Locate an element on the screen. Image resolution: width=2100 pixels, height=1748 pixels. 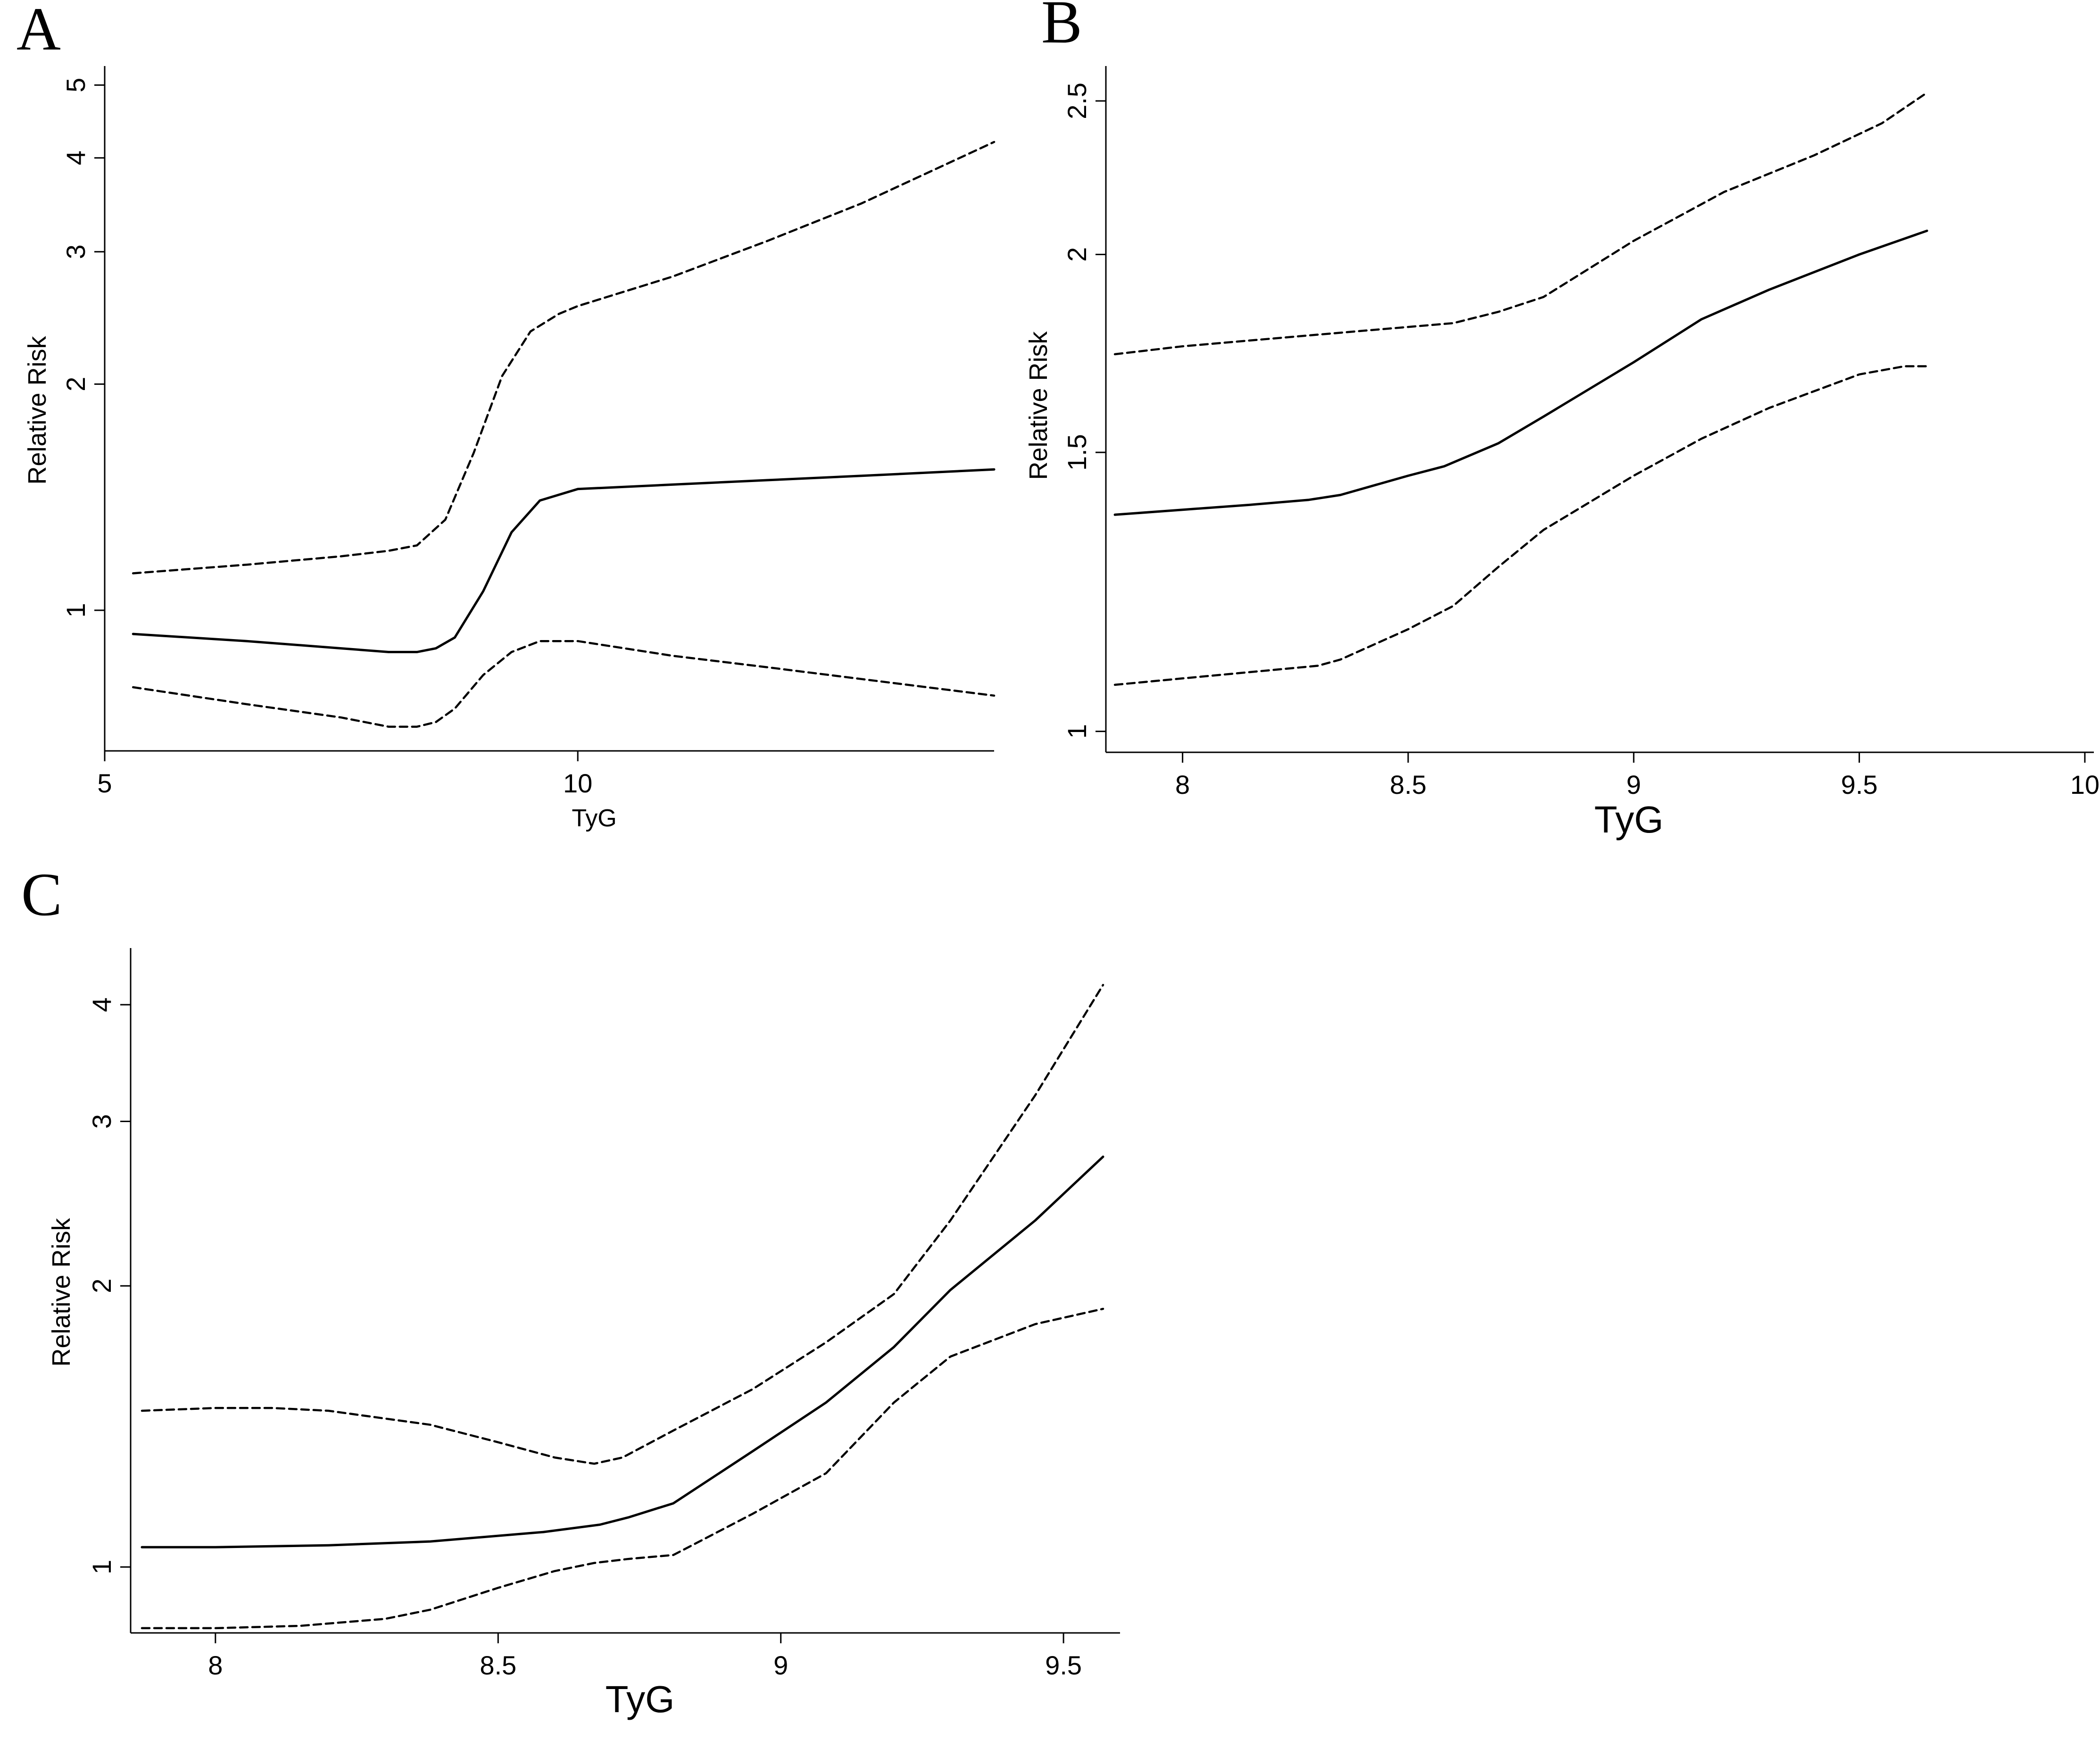
panel-c-x-tick-label: 9.5 is located at coordinates (1063, 1665).